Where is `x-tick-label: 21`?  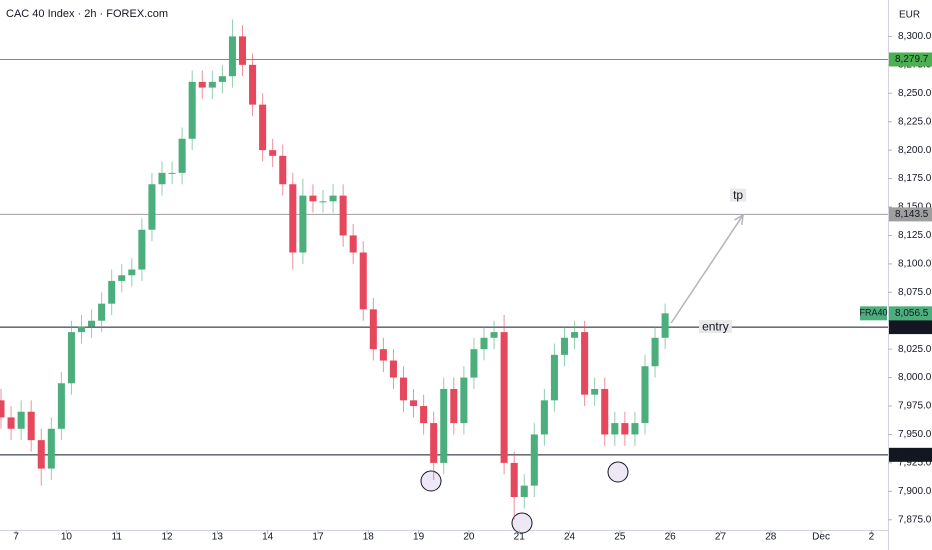 x-tick-label: 21 is located at coordinates (520, 537).